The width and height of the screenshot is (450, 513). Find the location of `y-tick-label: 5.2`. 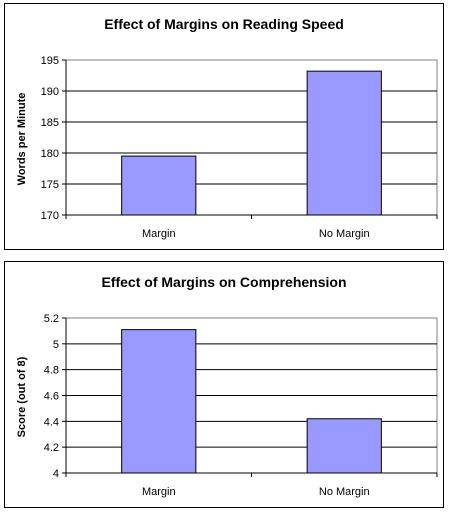

y-tick-label: 5.2 is located at coordinates (51, 319).